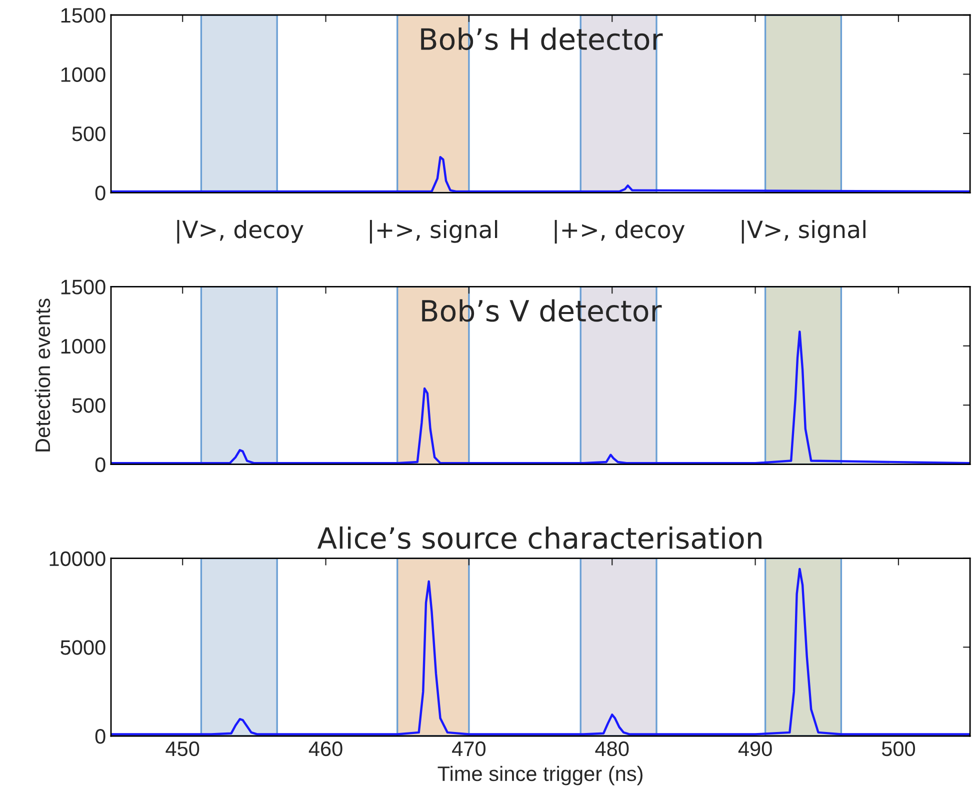 The width and height of the screenshot is (972, 802). What do you see at coordinates (899, 748) in the screenshot?
I see `x-tick-label: 500` at bounding box center [899, 748].